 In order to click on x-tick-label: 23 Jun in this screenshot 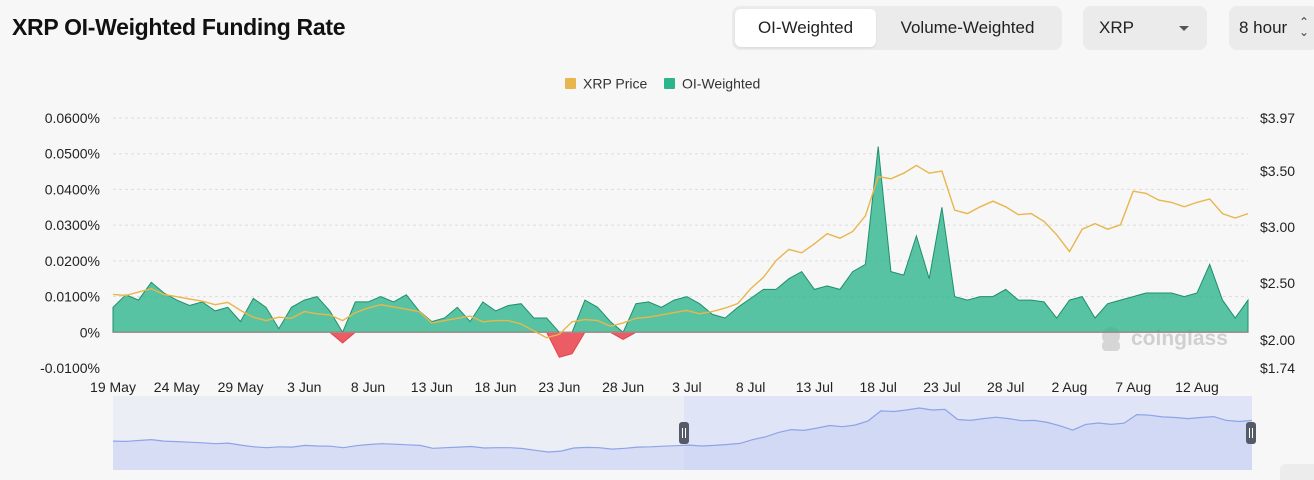, I will do `click(559, 387)`.